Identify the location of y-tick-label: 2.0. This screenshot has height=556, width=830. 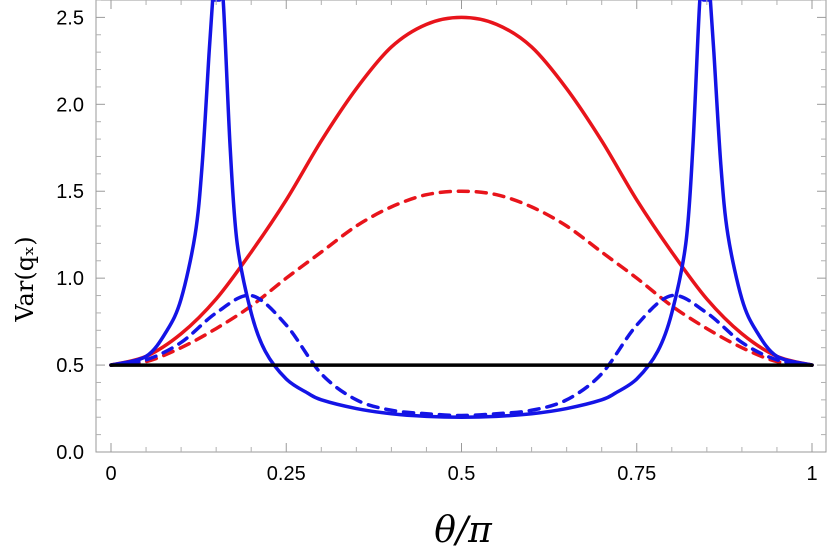
(70, 105).